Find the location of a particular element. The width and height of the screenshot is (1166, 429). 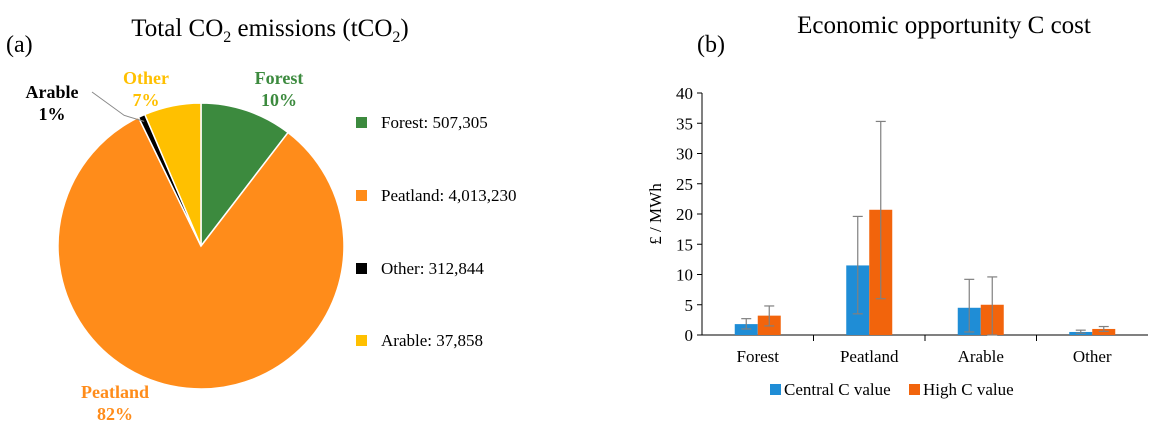

x-tick-label-arable: Arable is located at coordinates (981, 356).